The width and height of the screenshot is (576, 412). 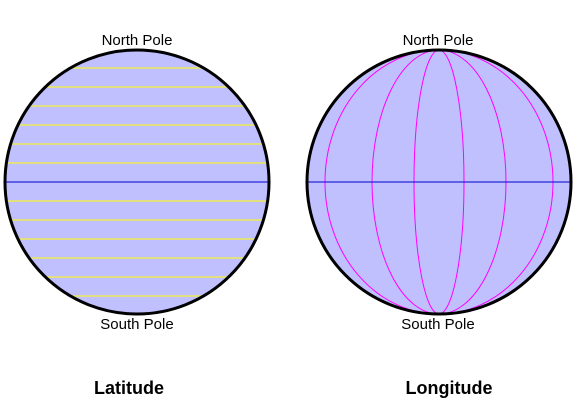 What do you see at coordinates (449, 388) in the screenshot?
I see `longitude-caption: Longitude` at bounding box center [449, 388].